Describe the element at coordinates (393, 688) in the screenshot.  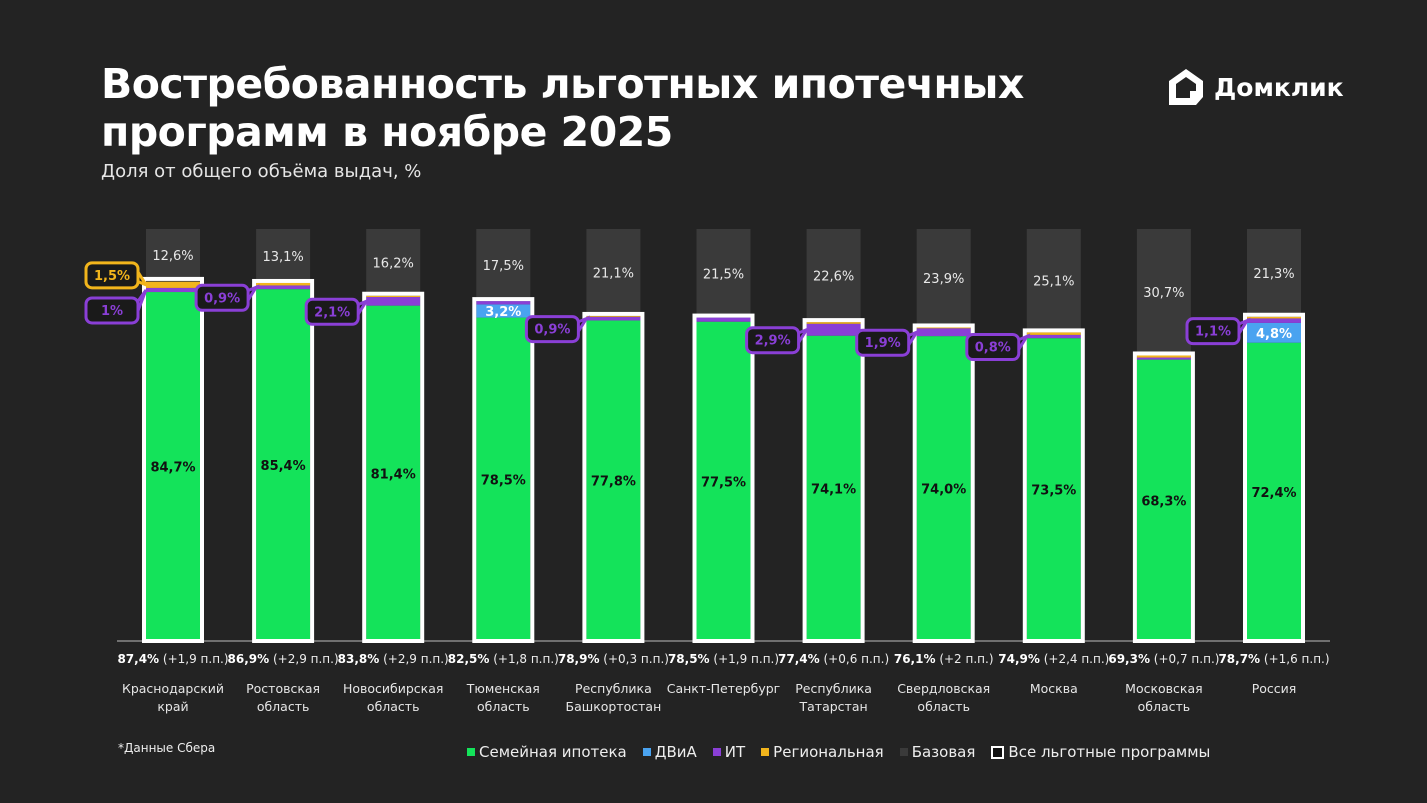
I see `category-label: Новосибирская` at that location.